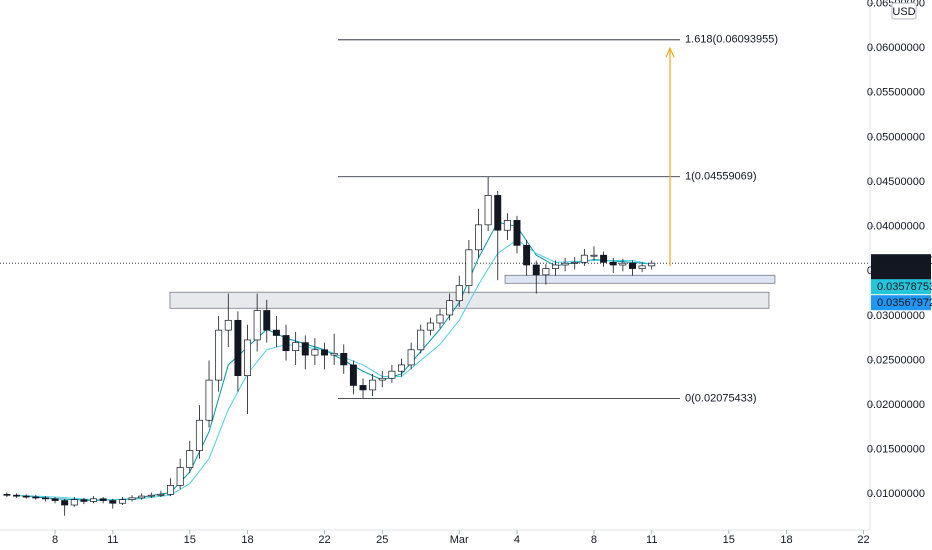 The height and width of the screenshot is (550, 932). Describe the element at coordinates (896, 48) in the screenshot. I see `y-tick-label: 0.06000000` at that location.